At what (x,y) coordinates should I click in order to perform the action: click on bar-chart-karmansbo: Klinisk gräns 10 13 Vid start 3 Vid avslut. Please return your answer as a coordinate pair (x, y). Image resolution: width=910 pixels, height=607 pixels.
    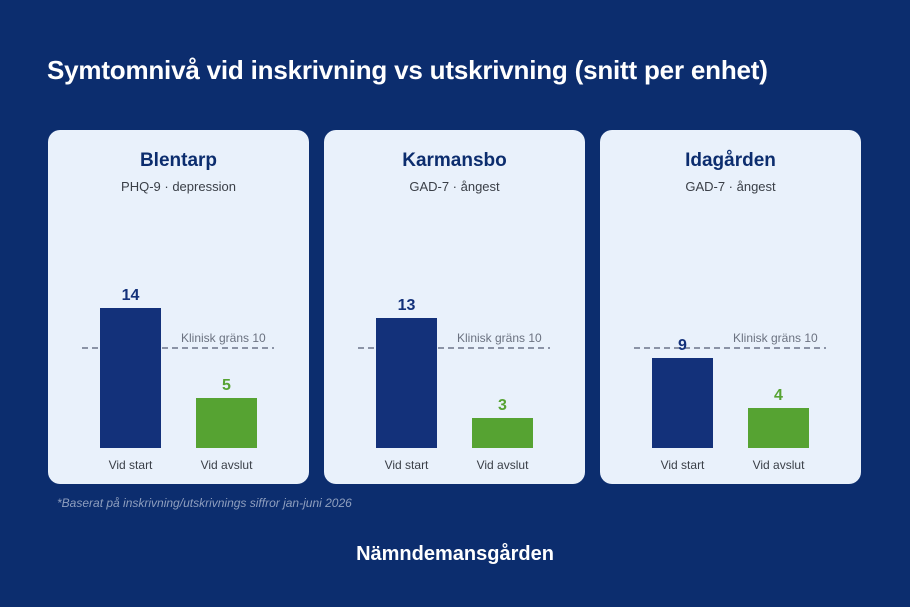
    Looking at the image, I should click on (454, 384).